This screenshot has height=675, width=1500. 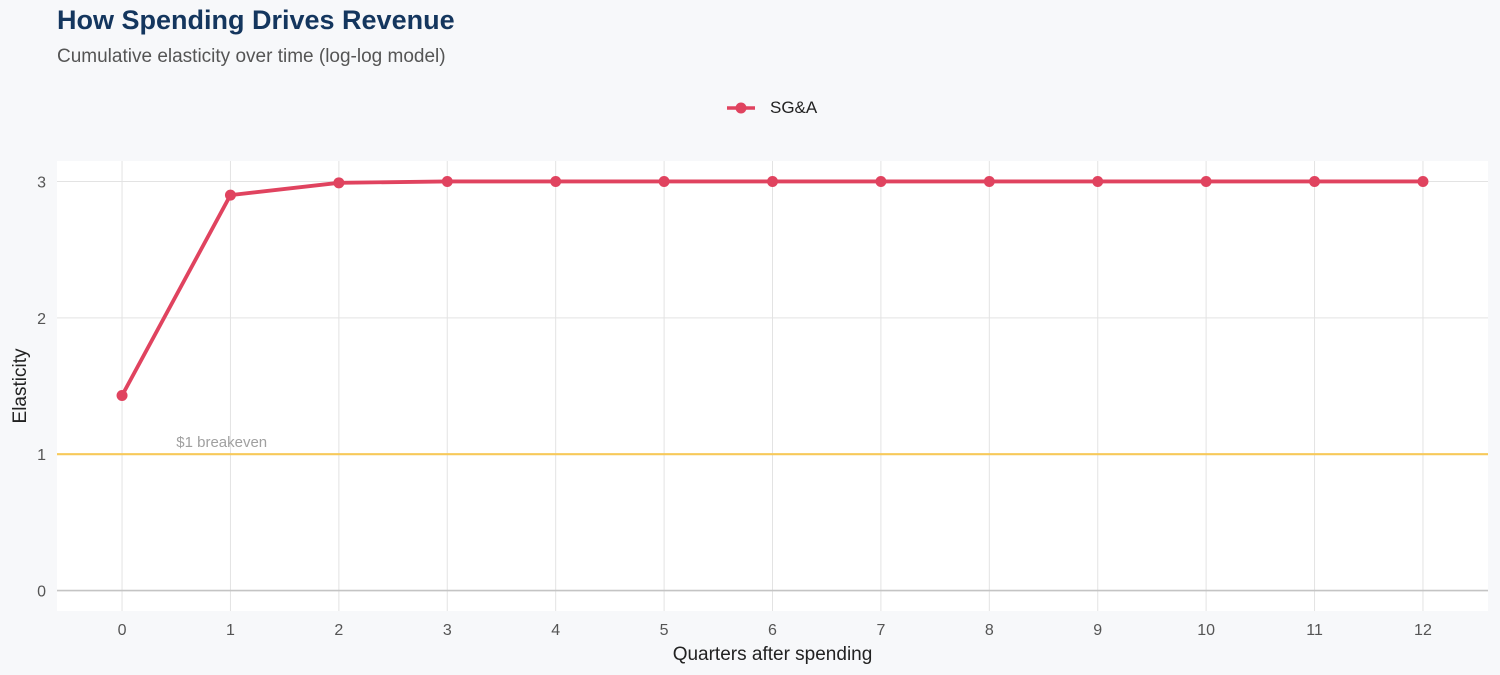 What do you see at coordinates (1314, 630) in the screenshot?
I see `x-tick-label: 11` at bounding box center [1314, 630].